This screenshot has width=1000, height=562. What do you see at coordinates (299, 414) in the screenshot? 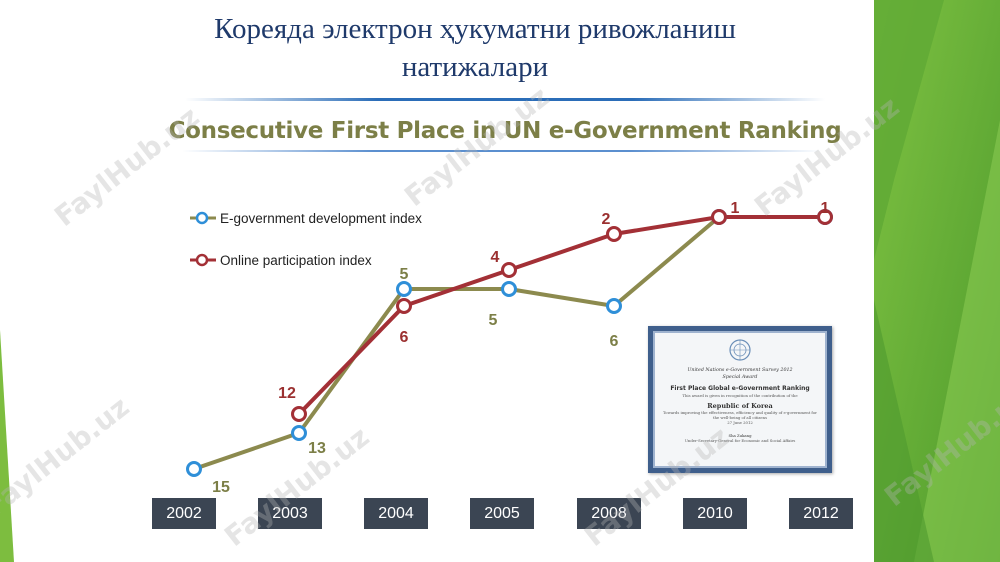
I see `point-online-2003` at bounding box center [299, 414].